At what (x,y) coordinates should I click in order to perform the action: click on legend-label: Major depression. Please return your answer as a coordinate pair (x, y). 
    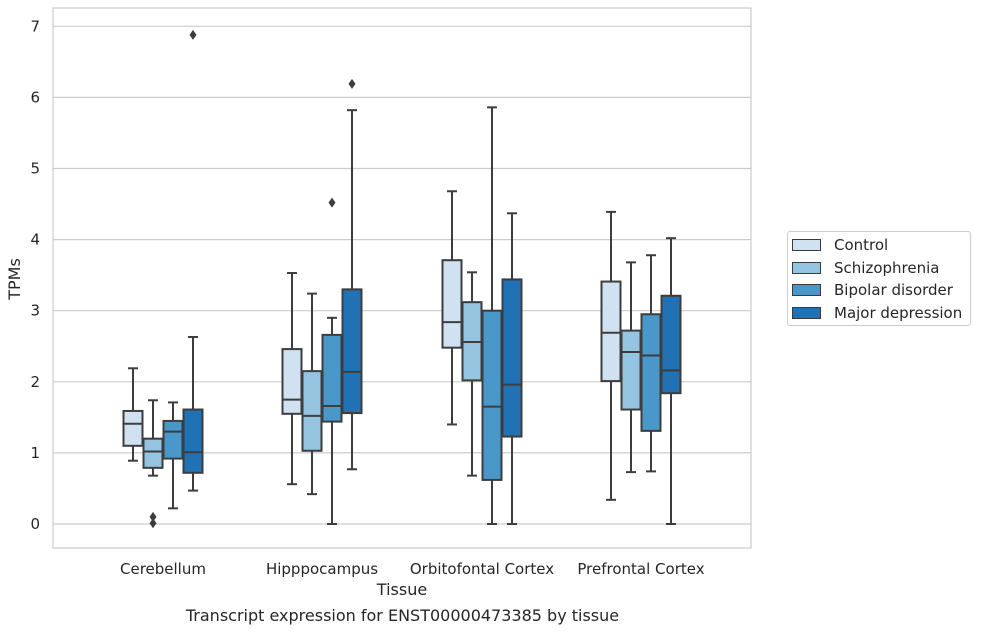
    Looking at the image, I should click on (898, 312).